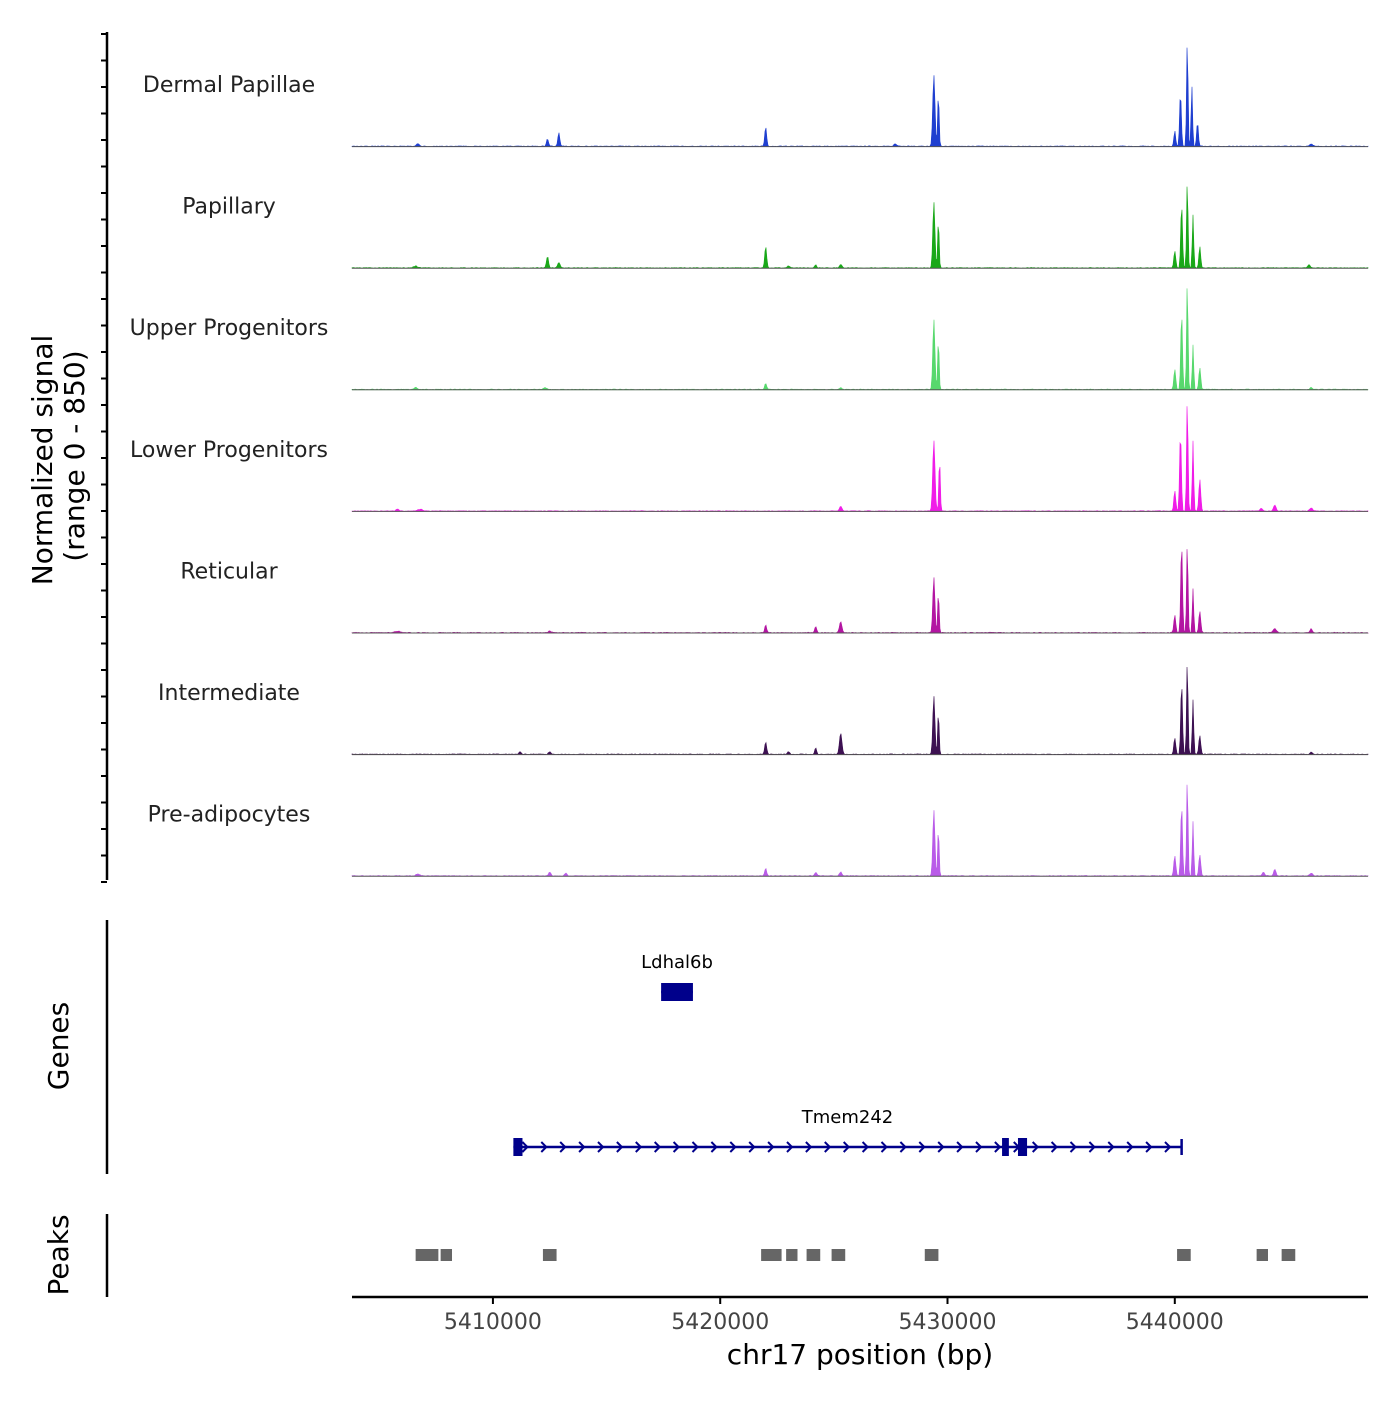  Describe the element at coordinates (847, 1117) in the screenshot. I see `gene-label: Tmem242` at that location.